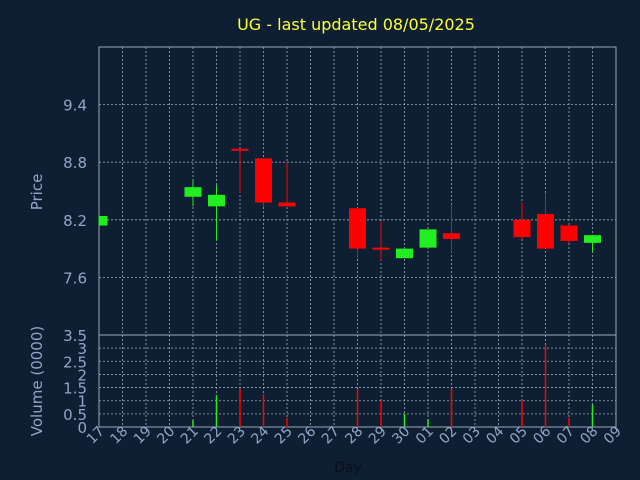 The image size is (640, 480). Describe the element at coordinates (75, 192) in the screenshot. I see `price-y-ticks: 9.4 8.8 8.2 7.6` at that location.